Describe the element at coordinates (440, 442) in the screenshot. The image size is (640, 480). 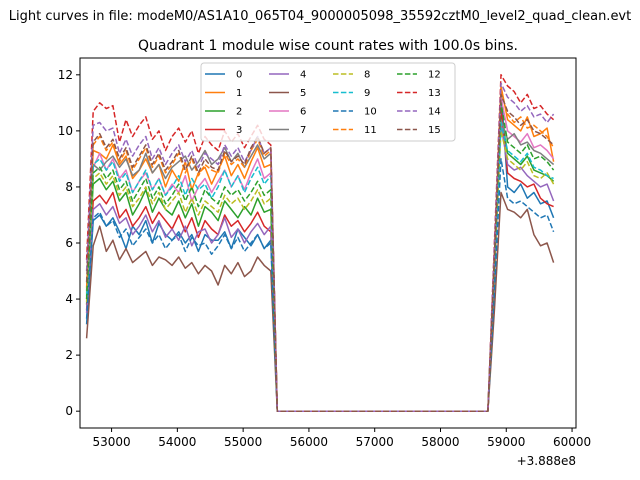
I see `x-tick-label: 58000` at that location.